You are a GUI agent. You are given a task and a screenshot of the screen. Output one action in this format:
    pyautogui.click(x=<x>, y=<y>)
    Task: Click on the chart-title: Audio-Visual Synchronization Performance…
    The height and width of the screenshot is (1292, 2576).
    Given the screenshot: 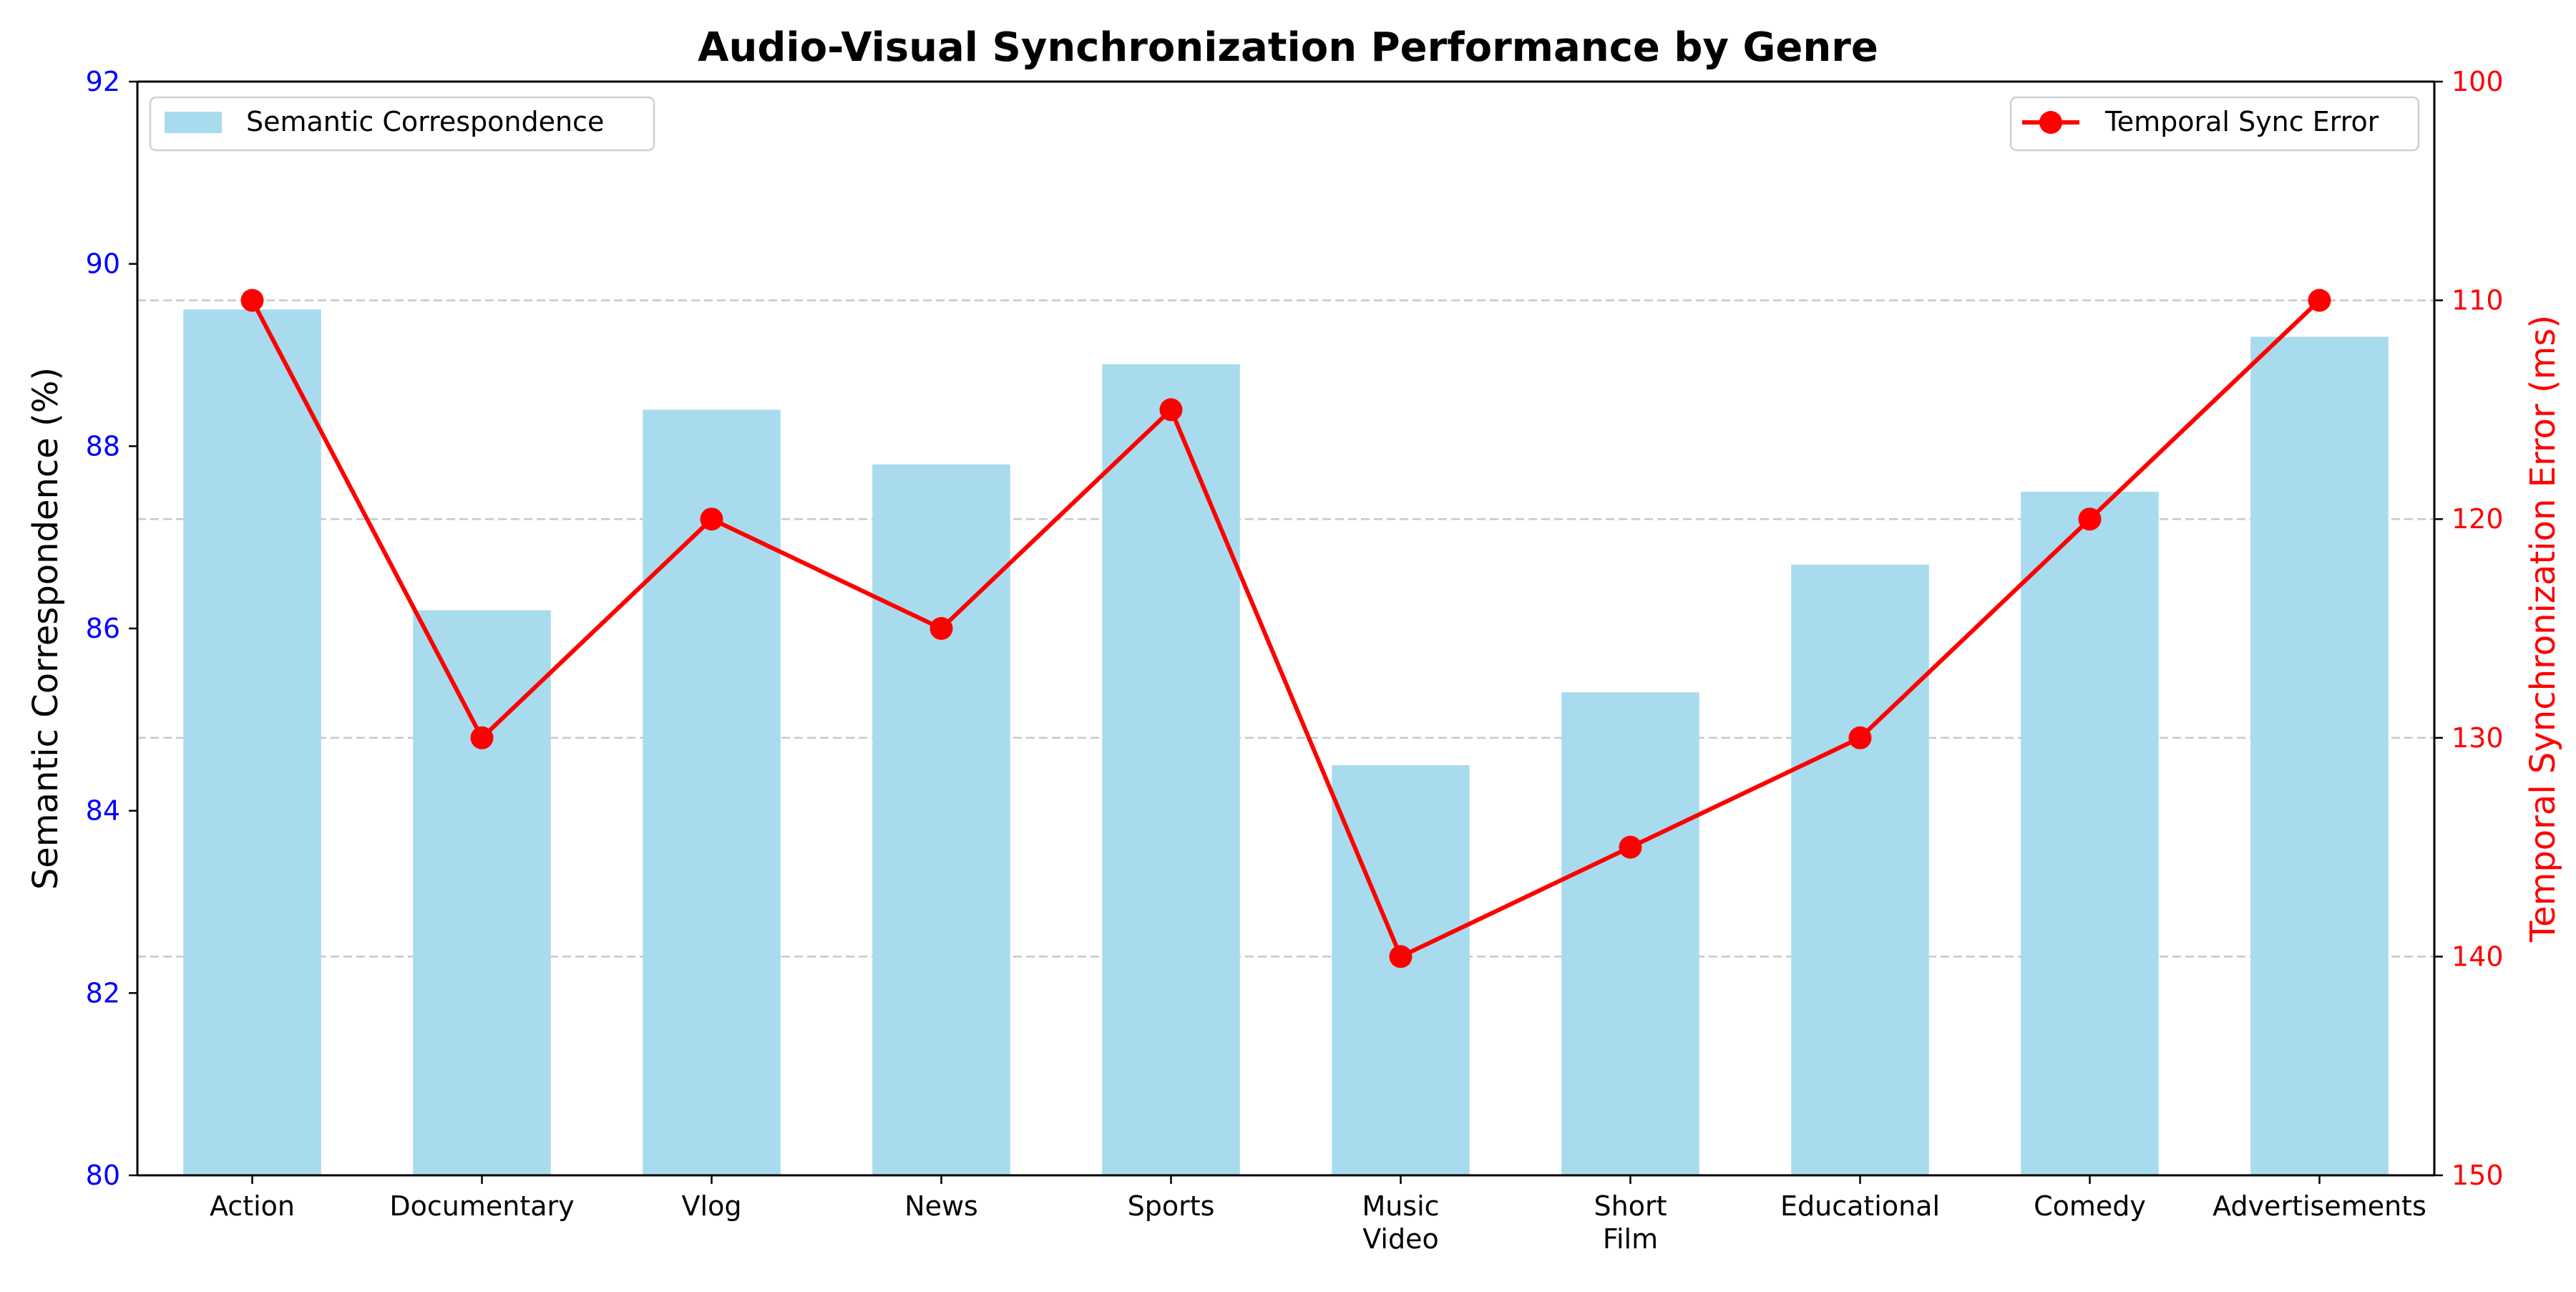 What is the action you would take?
    pyautogui.click(x=1288, y=47)
    